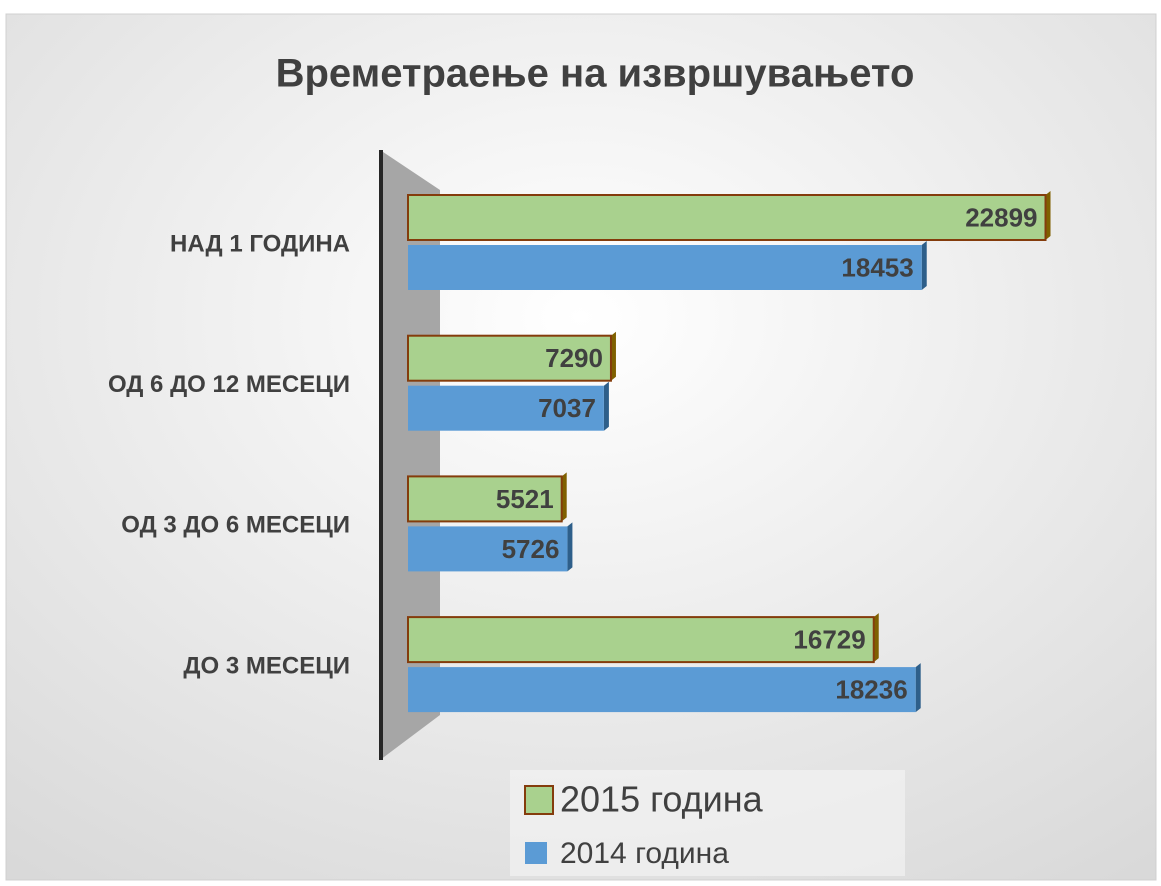 This screenshot has height=886, width=1161. Describe the element at coordinates (877, 267) in the screenshot. I see `value-label: 18453` at that location.